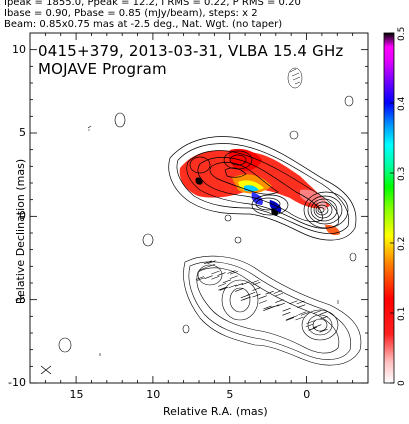 The height and width of the screenshot is (424, 409). What do you see at coordinates (307, 394) in the screenshot?
I see `x-tick-label: 0` at bounding box center [307, 394].